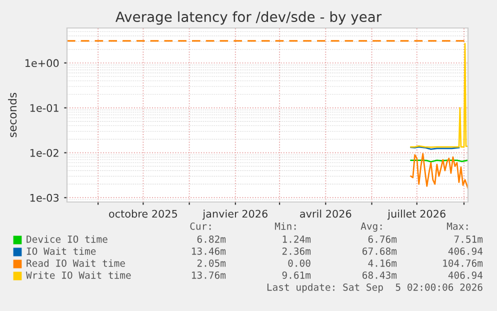  What do you see at coordinates (371, 227) in the screenshot?
I see `text: Avg:` at bounding box center [371, 227].